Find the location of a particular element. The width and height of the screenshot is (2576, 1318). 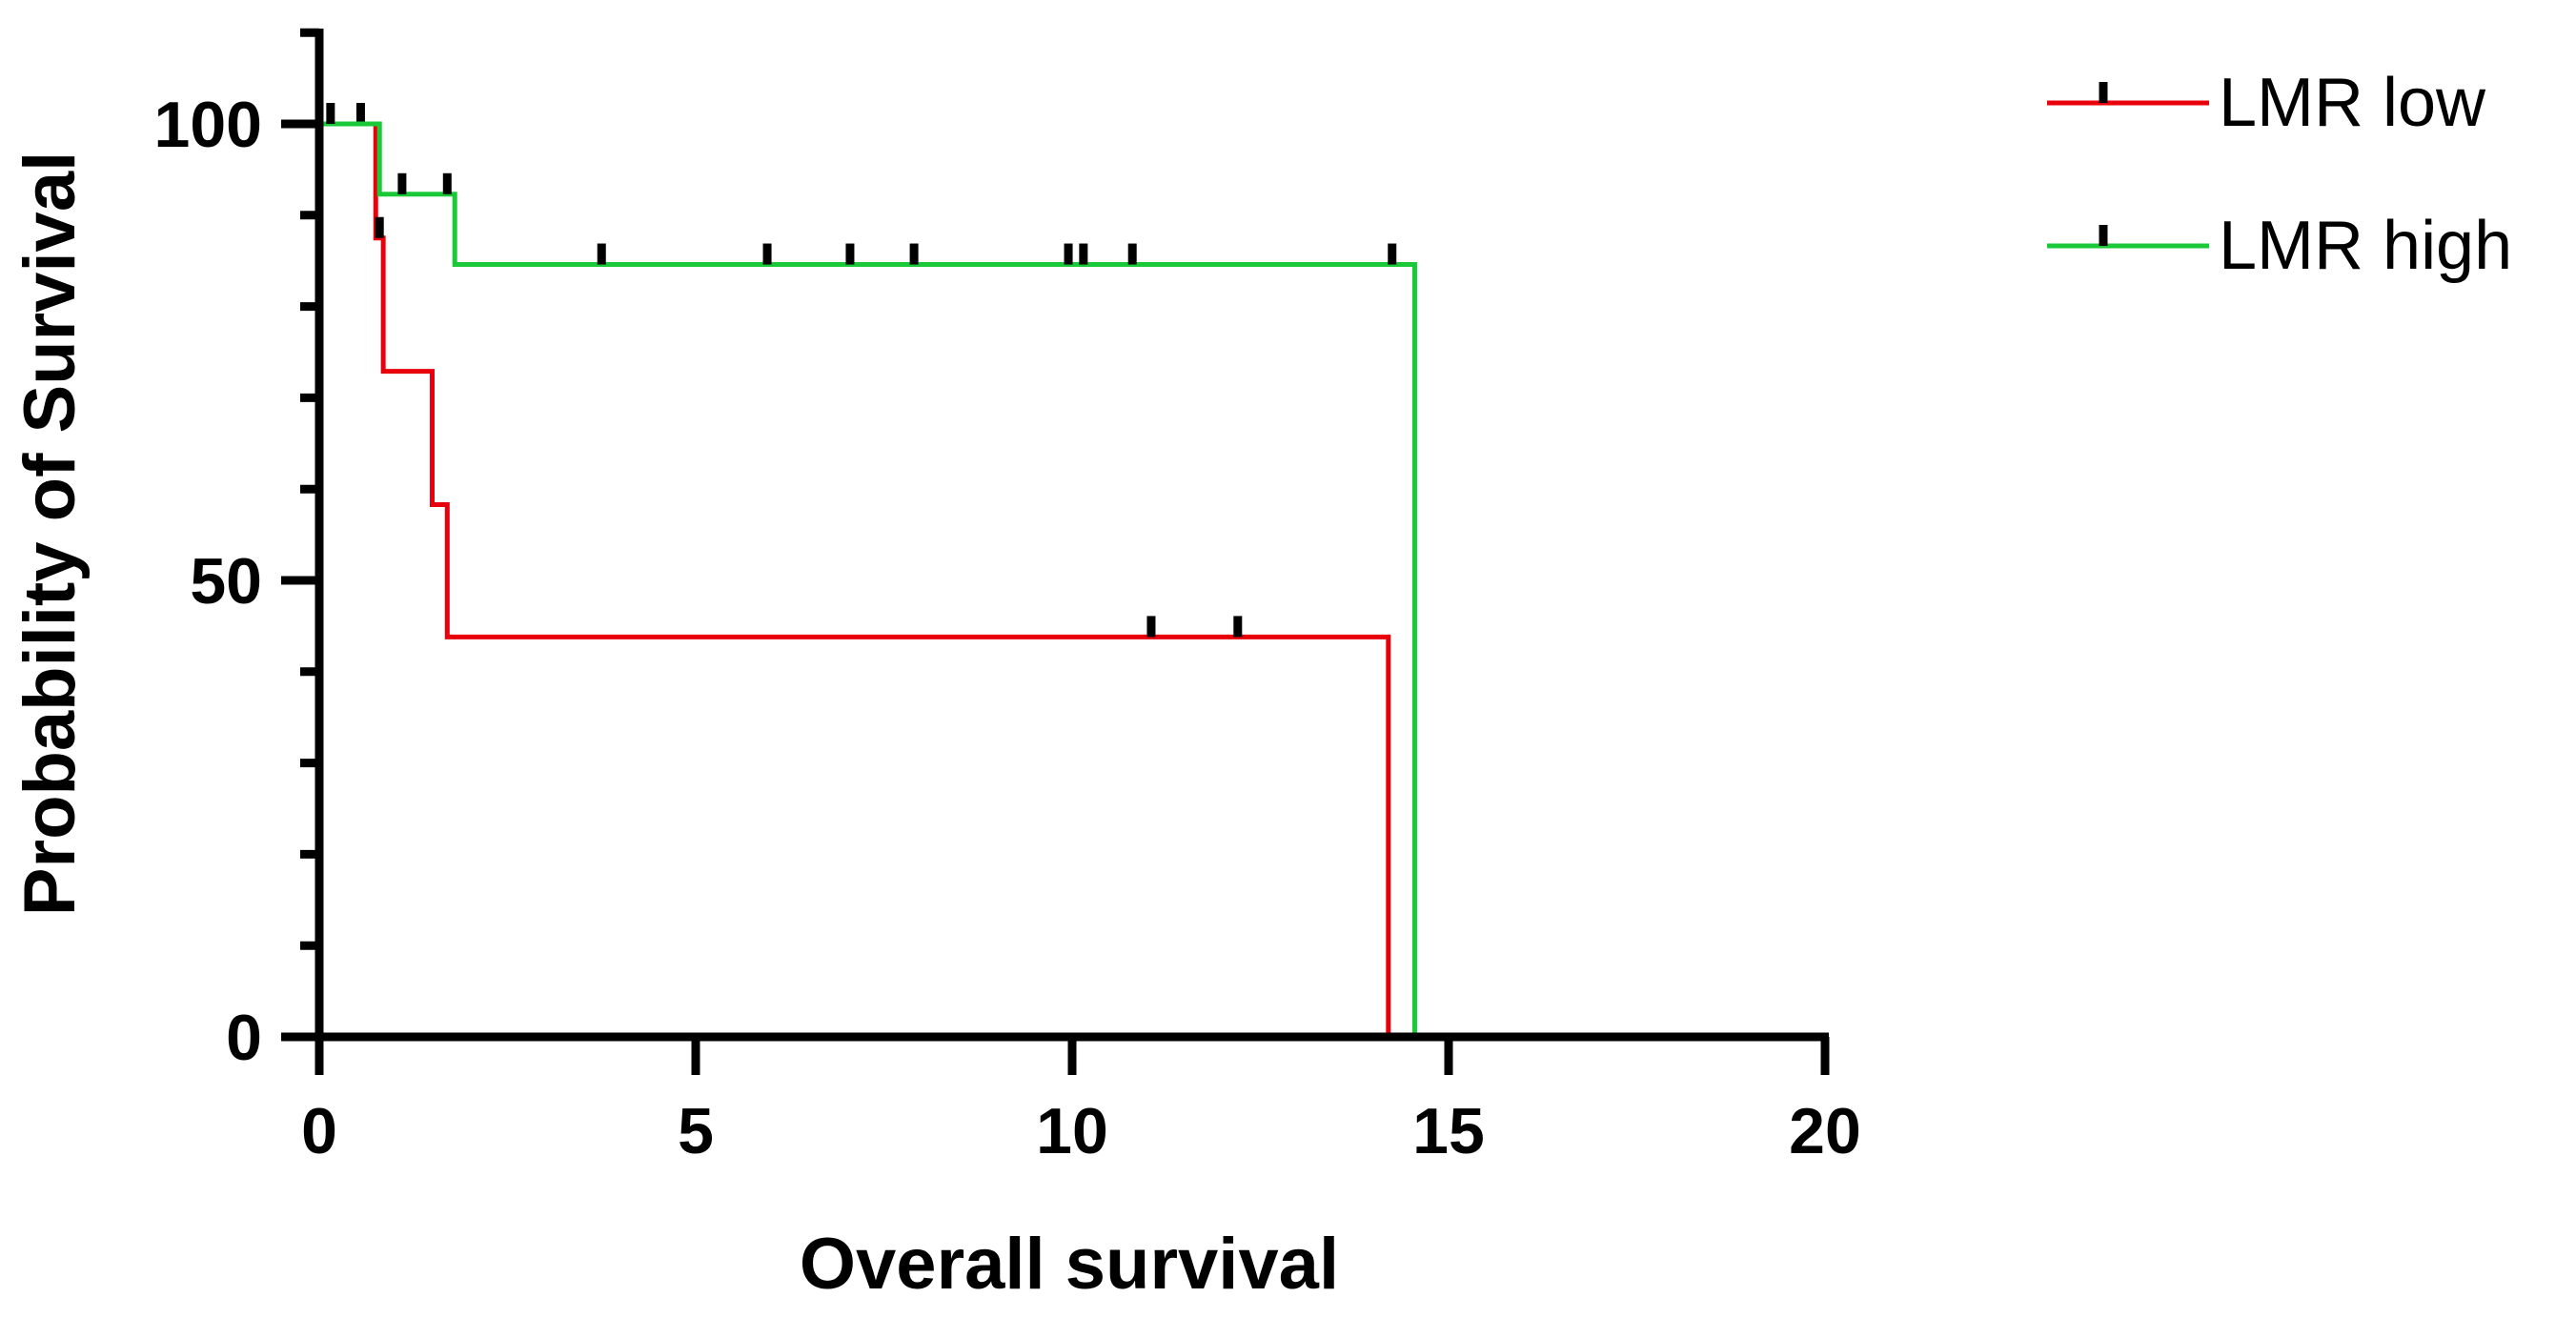

y-tick-label: 0 is located at coordinates (244, 1038).